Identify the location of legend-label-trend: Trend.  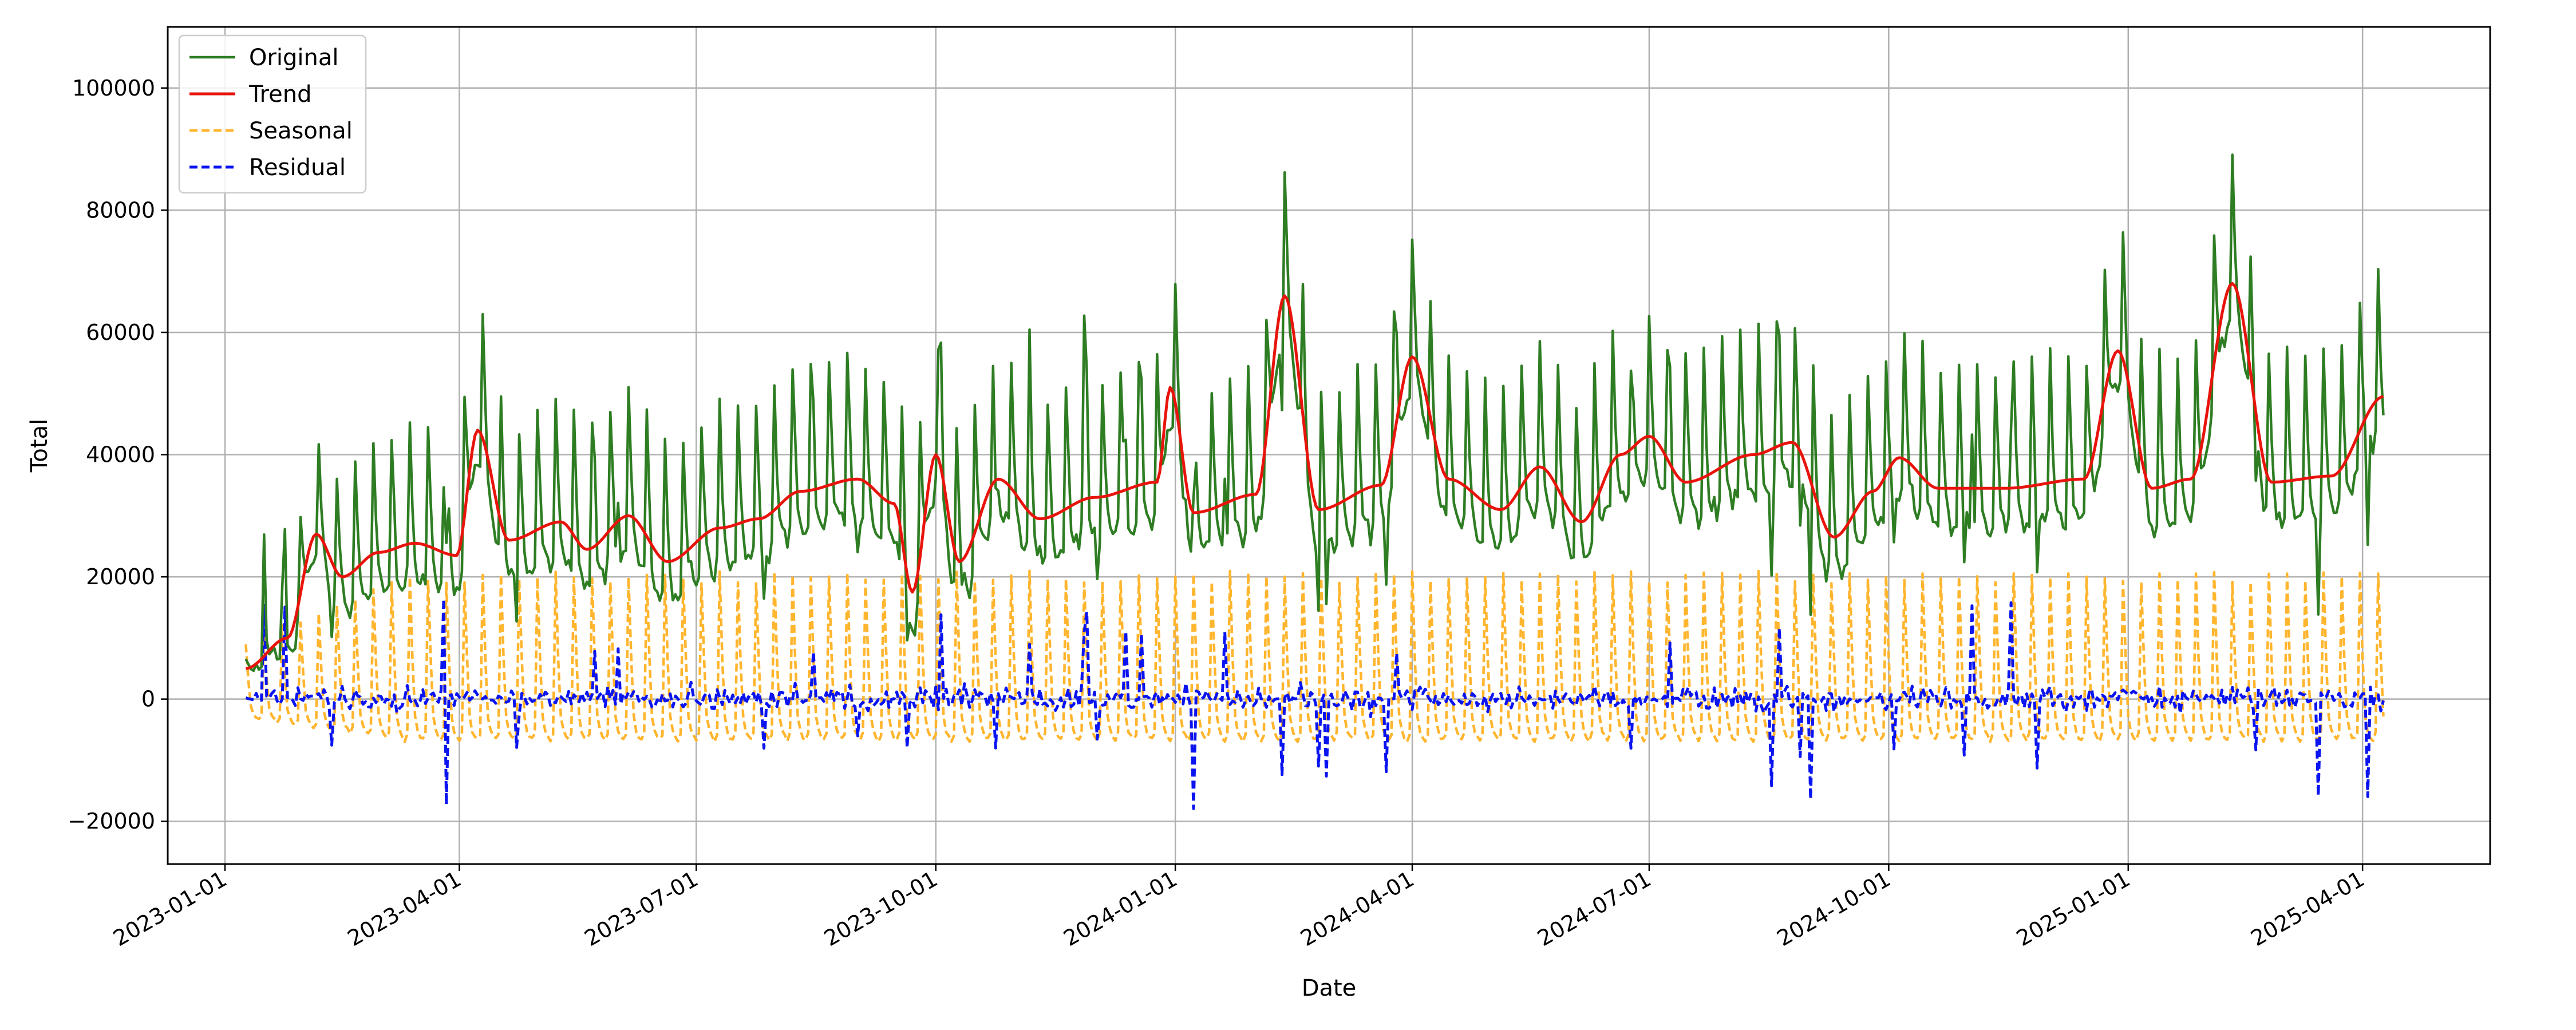
(279, 94).